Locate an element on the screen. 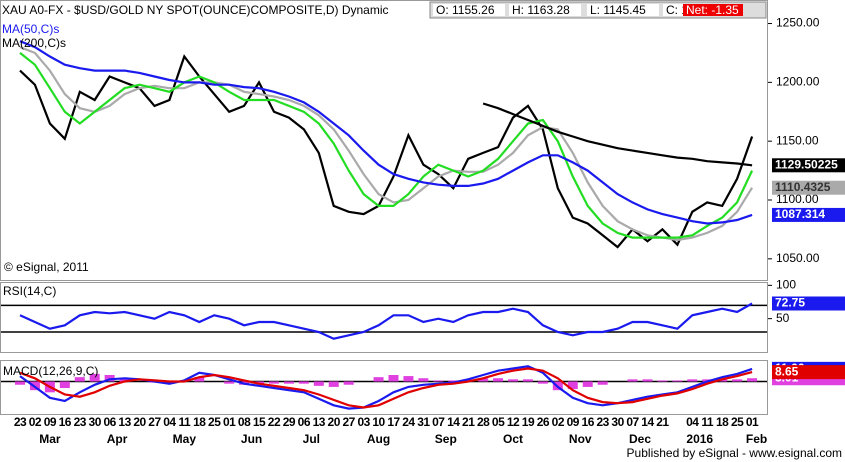 This screenshot has height=462, width=845. x-major-label: Oct is located at coordinates (513, 439).